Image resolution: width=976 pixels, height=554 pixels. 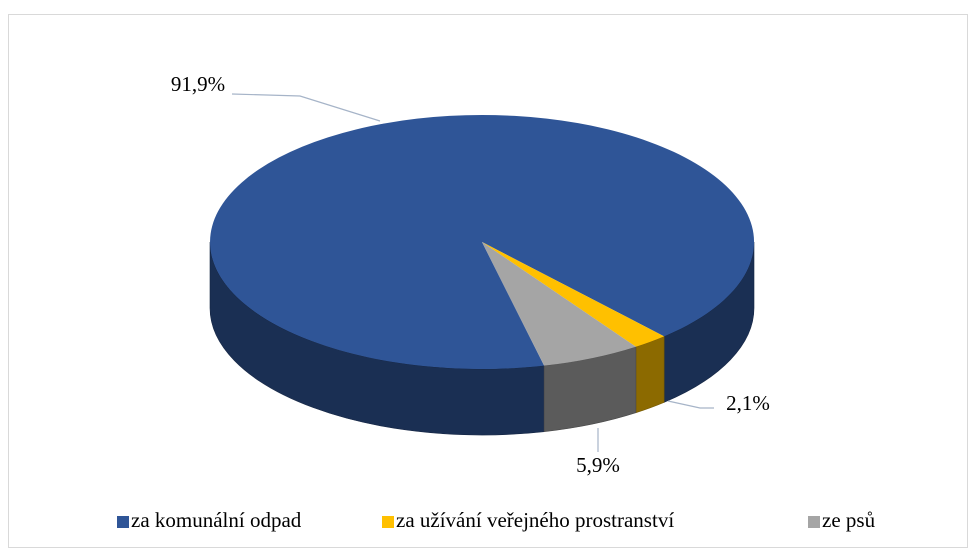 I want to click on data-label: 5,9%, so click(x=598, y=465).